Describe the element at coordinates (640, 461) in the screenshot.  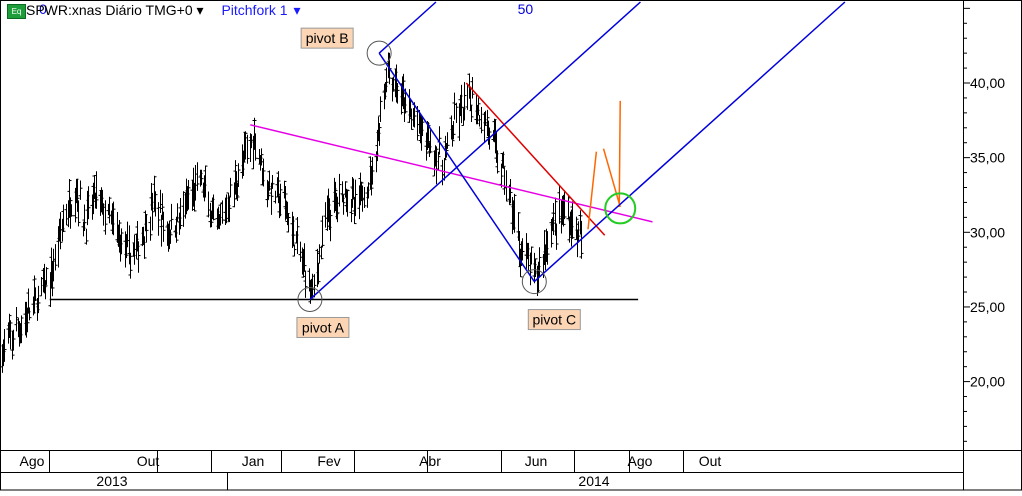
I see `x-month-label: Ago` at that location.